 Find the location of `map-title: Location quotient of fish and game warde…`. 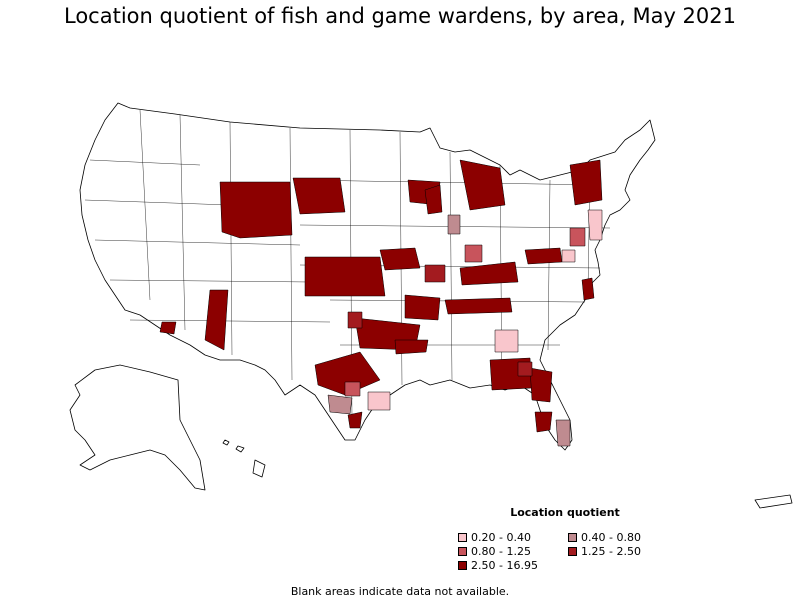

map-title: Location quotient of fish and game warde… is located at coordinates (400, 16).